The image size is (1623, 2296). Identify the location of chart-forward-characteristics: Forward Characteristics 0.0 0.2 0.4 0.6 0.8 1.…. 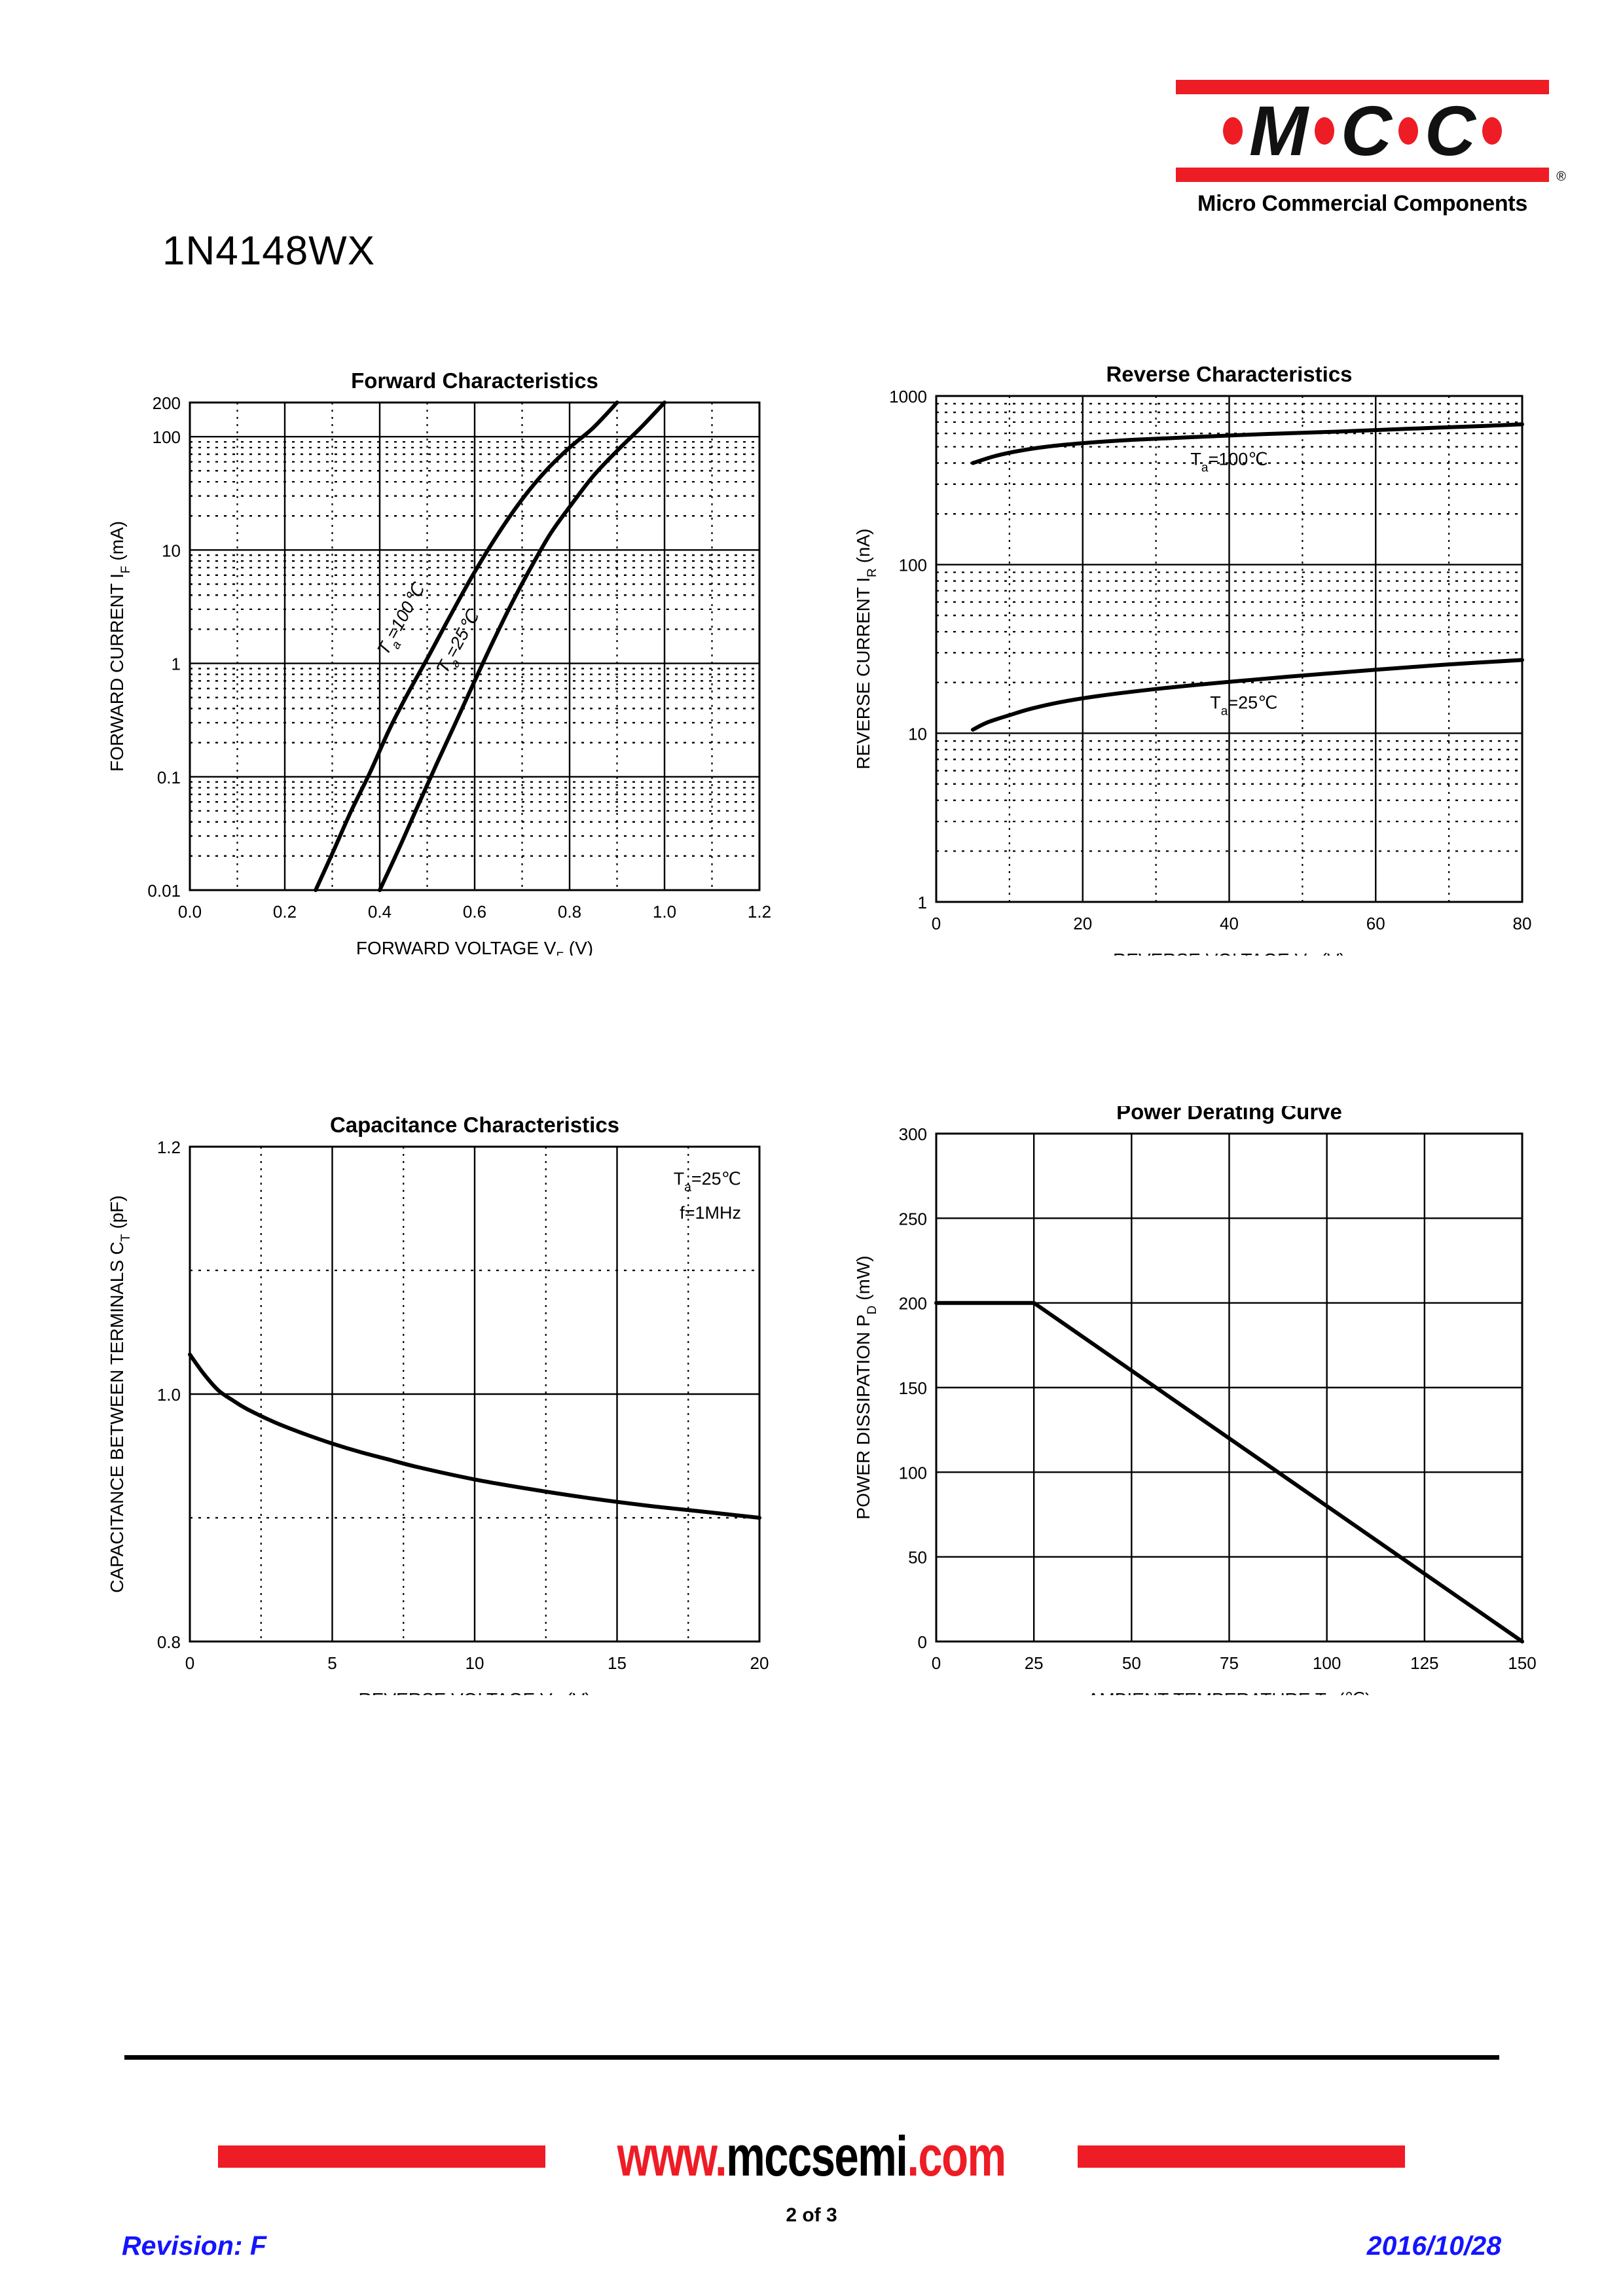
(445, 661).